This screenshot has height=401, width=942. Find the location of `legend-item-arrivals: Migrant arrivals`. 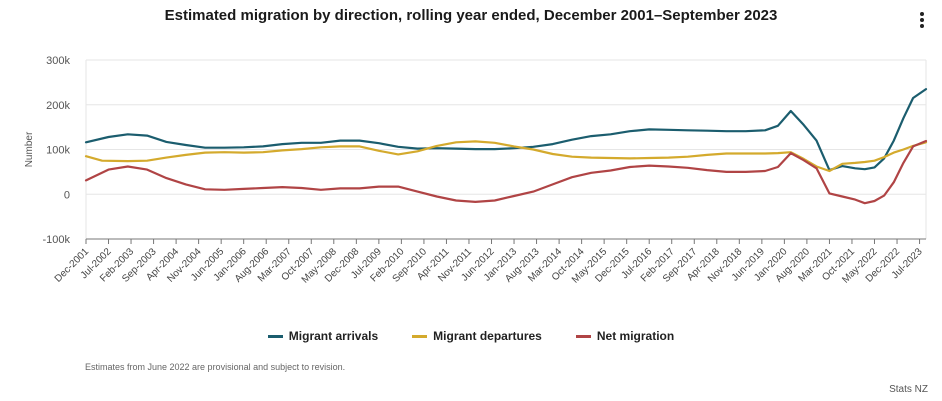

legend-item-arrivals: Migrant arrivals is located at coordinates (323, 336).